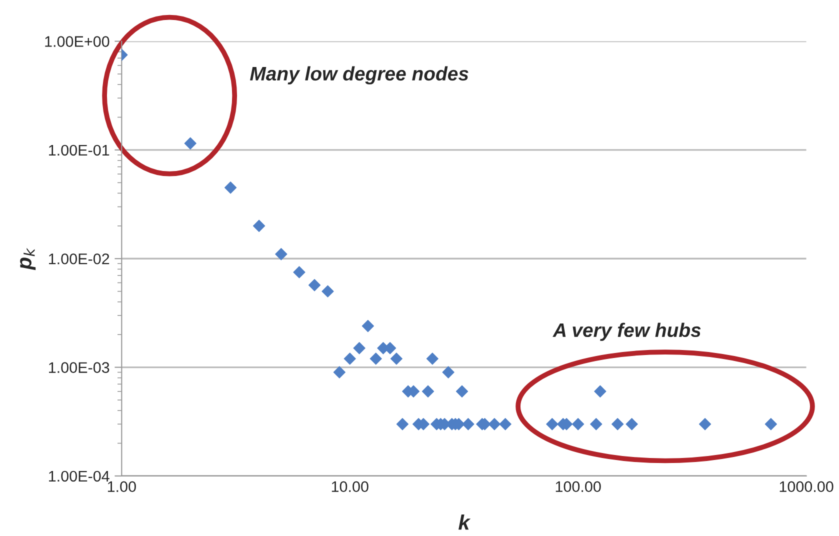 The height and width of the screenshot is (536, 839). What do you see at coordinates (807, 486) in the screenshot?
I see `x-tick-label: 1000.00` at bounding box center [807, 486].